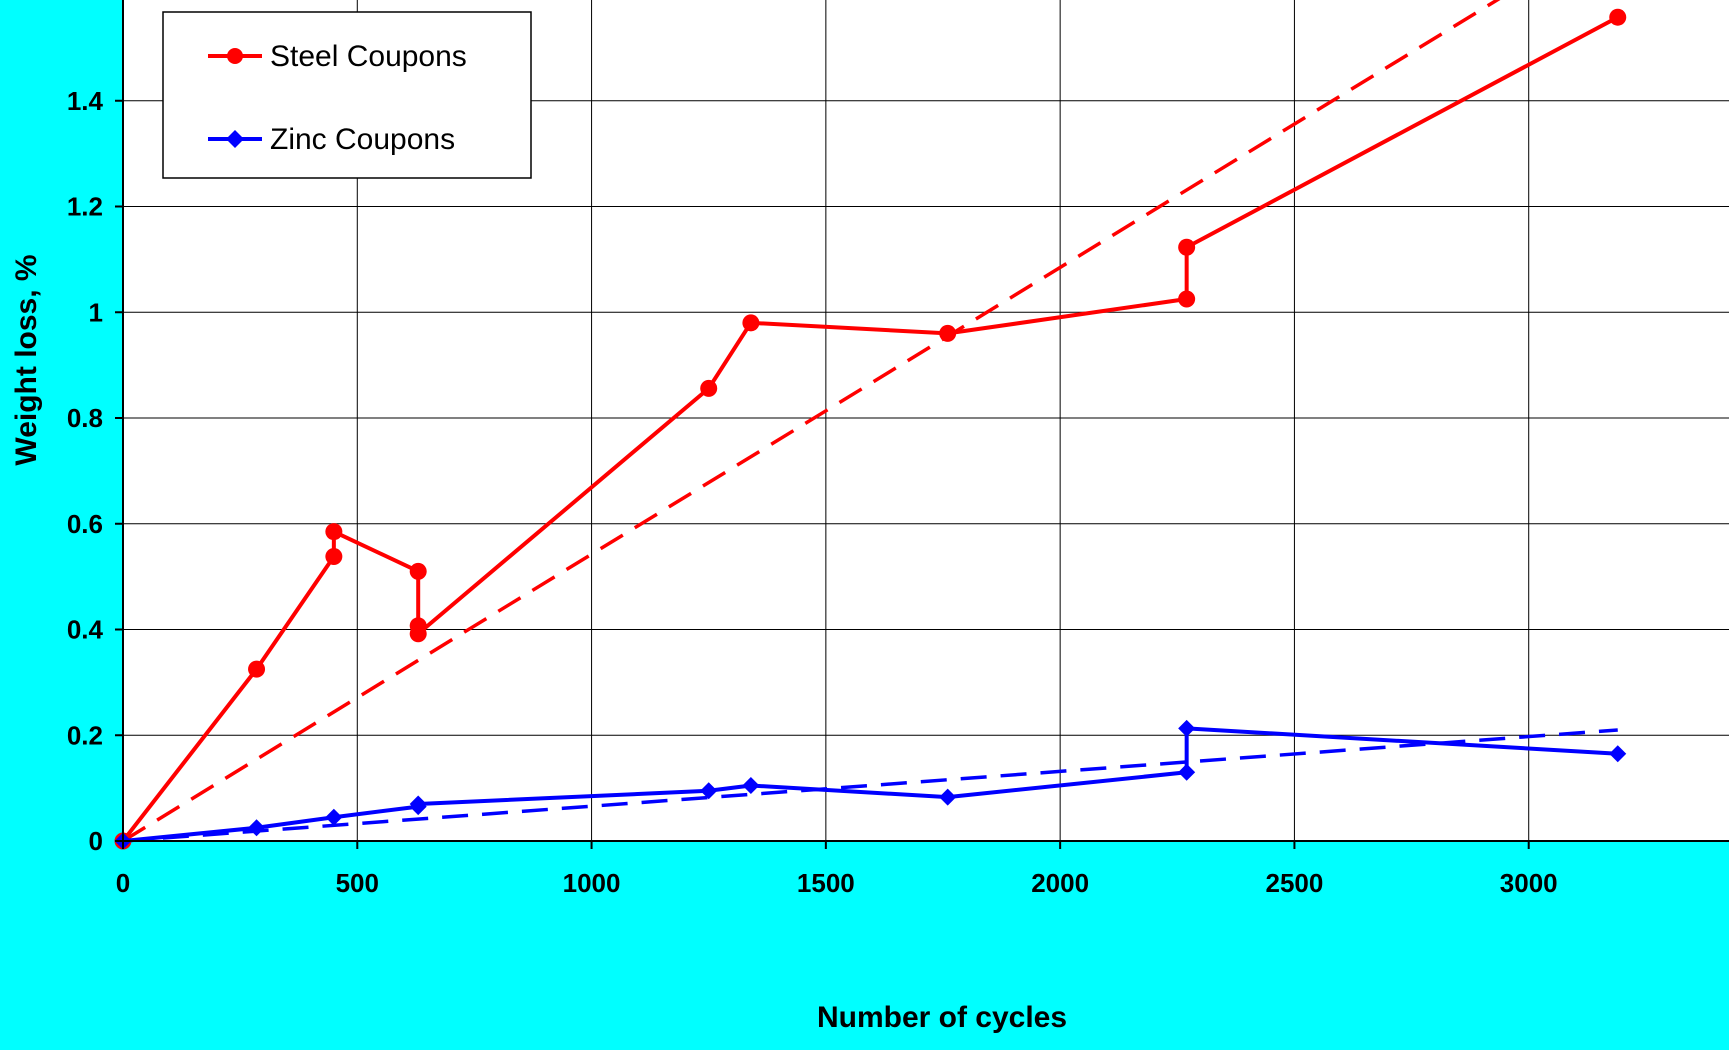  Describe the element at coordinates (96, 312) in the screenshot. I see `y-tick-label: 1` at that location.